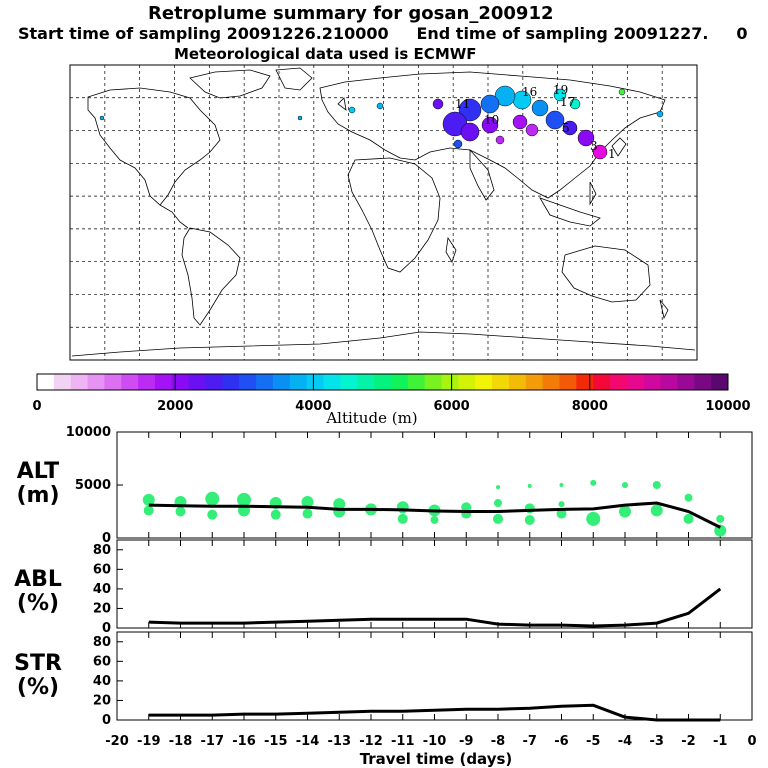  What do you see at coordinates (688, 741) in the screenshot?
I see `x-tick-label: -2` at bounding box center [688, 741].